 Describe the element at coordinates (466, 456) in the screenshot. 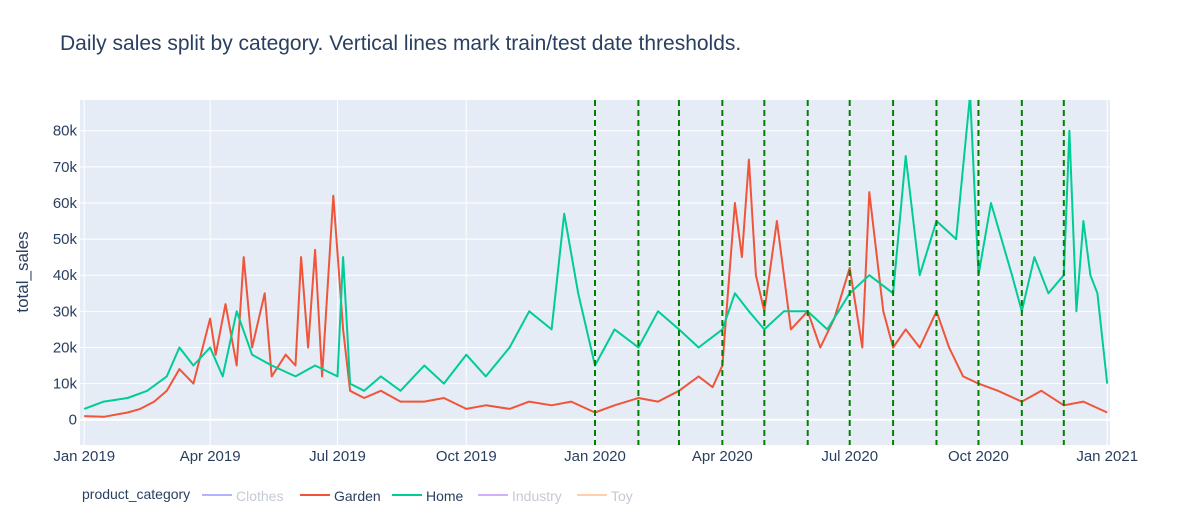

I see `x-tick-label: Oct 2019` at that location.